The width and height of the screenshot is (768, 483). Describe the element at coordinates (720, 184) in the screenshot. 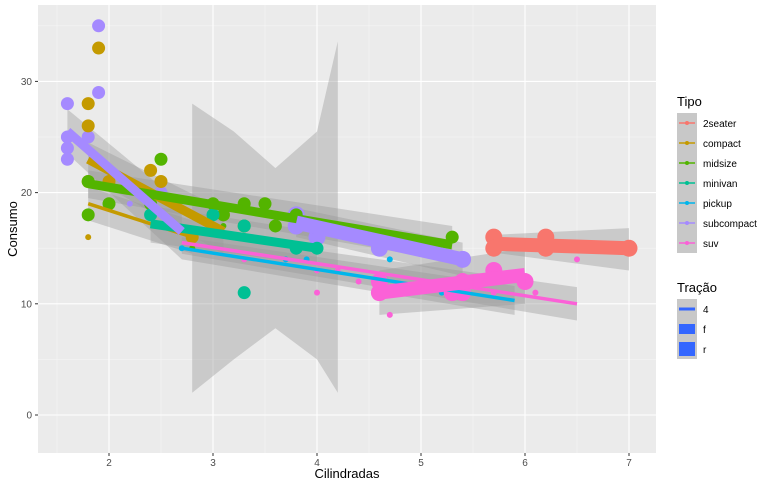

I see `legend-label-minivan: minivan` at that location.